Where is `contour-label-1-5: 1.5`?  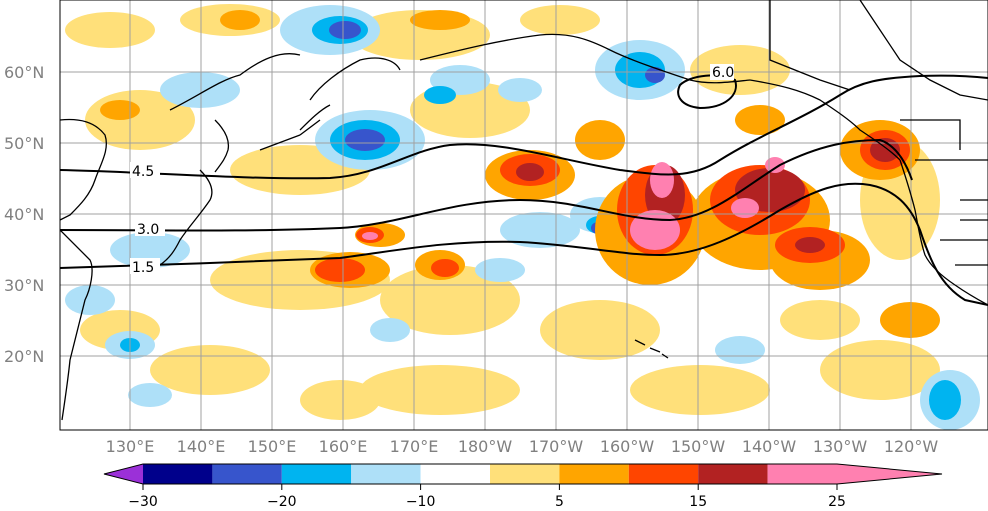
contour-label-1-5: 1.5 is located at coordinates (143, 268).